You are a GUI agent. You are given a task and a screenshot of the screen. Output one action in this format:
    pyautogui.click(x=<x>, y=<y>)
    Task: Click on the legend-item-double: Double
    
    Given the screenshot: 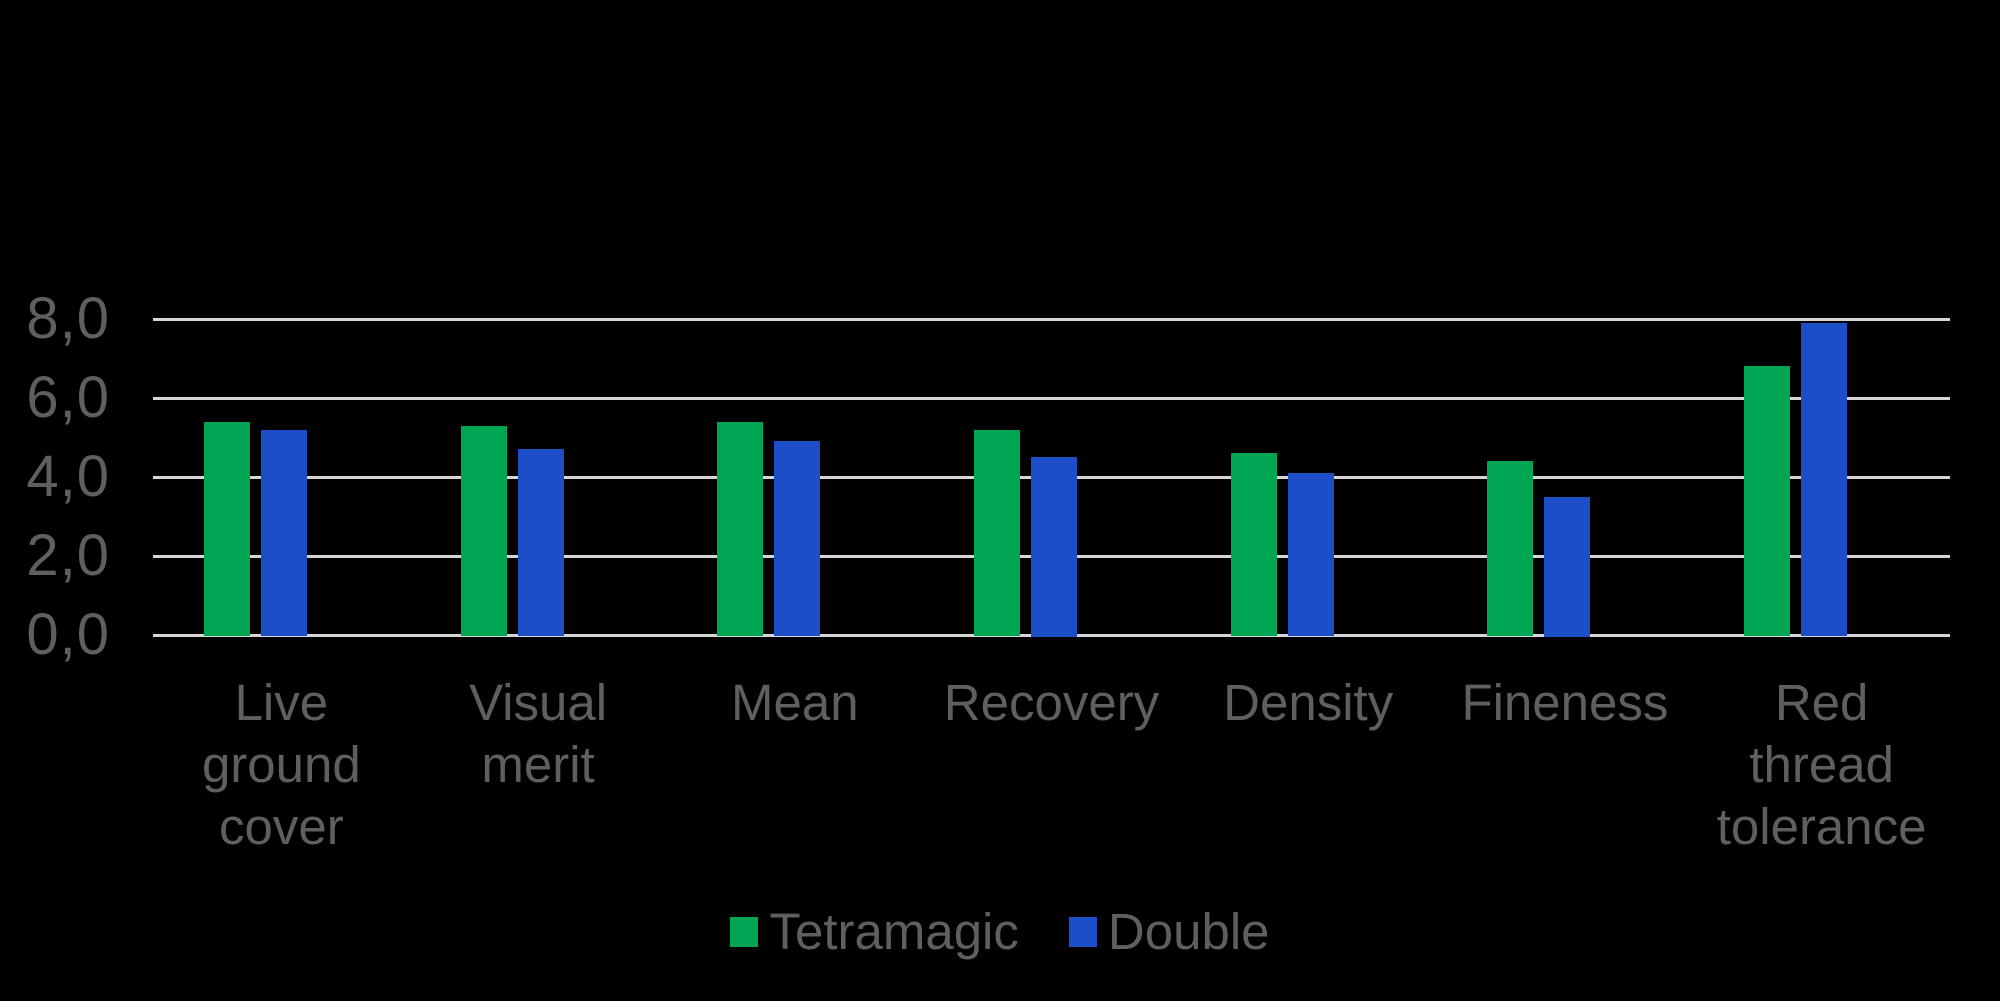 What is the action you would take?
    pyautogui.click(x=1169, y=931)
    